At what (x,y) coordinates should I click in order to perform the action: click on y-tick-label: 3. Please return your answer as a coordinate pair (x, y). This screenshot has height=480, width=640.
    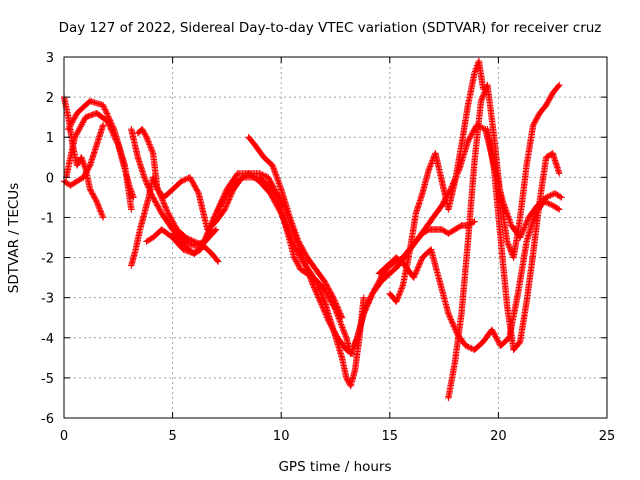
    Looking at the image, I should click on (50, 58).